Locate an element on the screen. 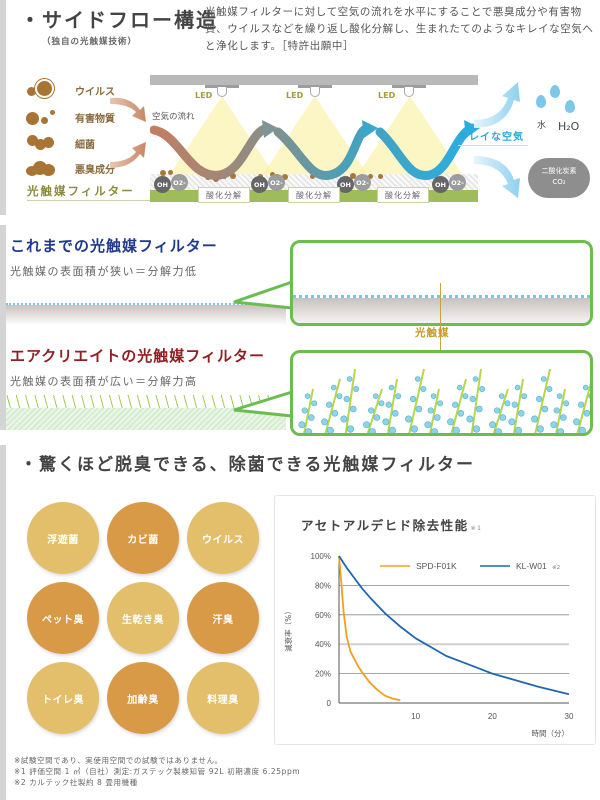  filter-label: 光触媒フィルター is located at coordinates (81, 191).